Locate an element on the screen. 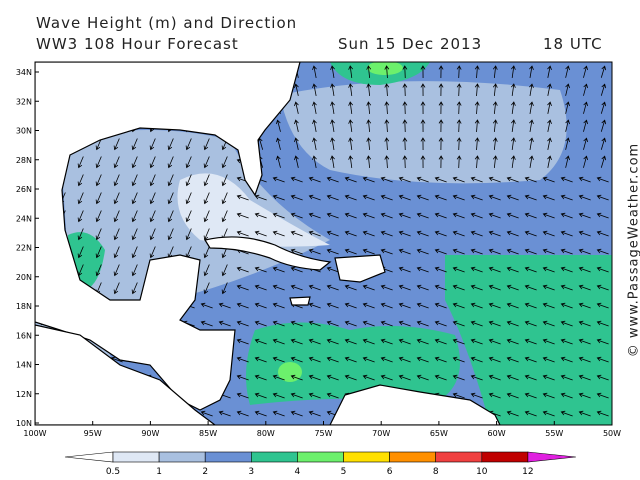 This screenshot has width=640, height=480. title: Wave Height (m) and Direction is located at coordinates (166, 23).